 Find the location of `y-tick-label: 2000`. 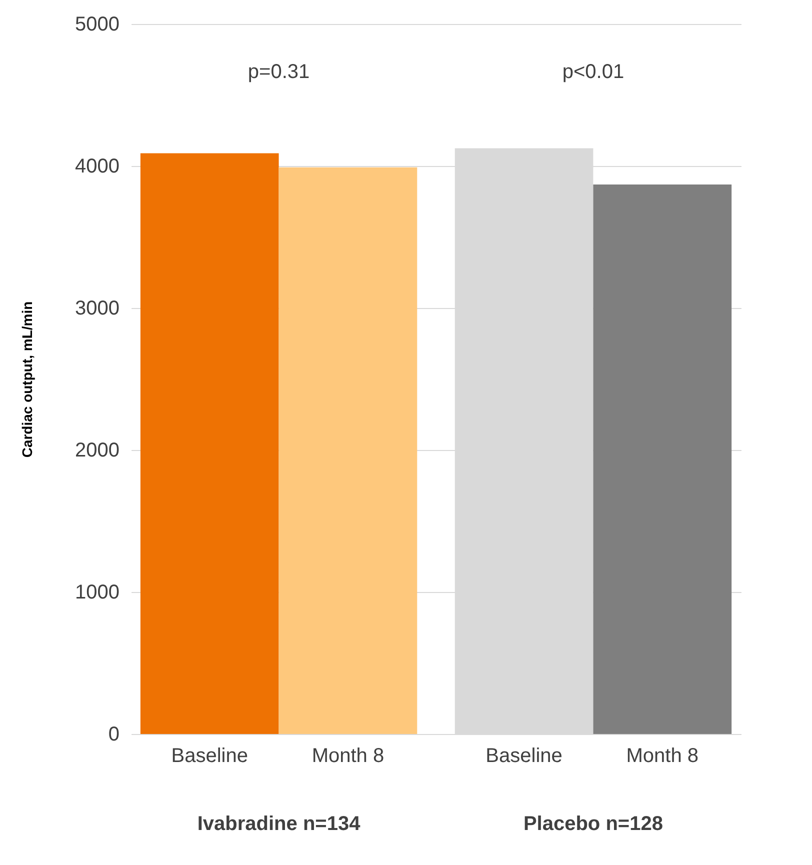

y-tick-label: 2000 is located at coordinates (97, 451).